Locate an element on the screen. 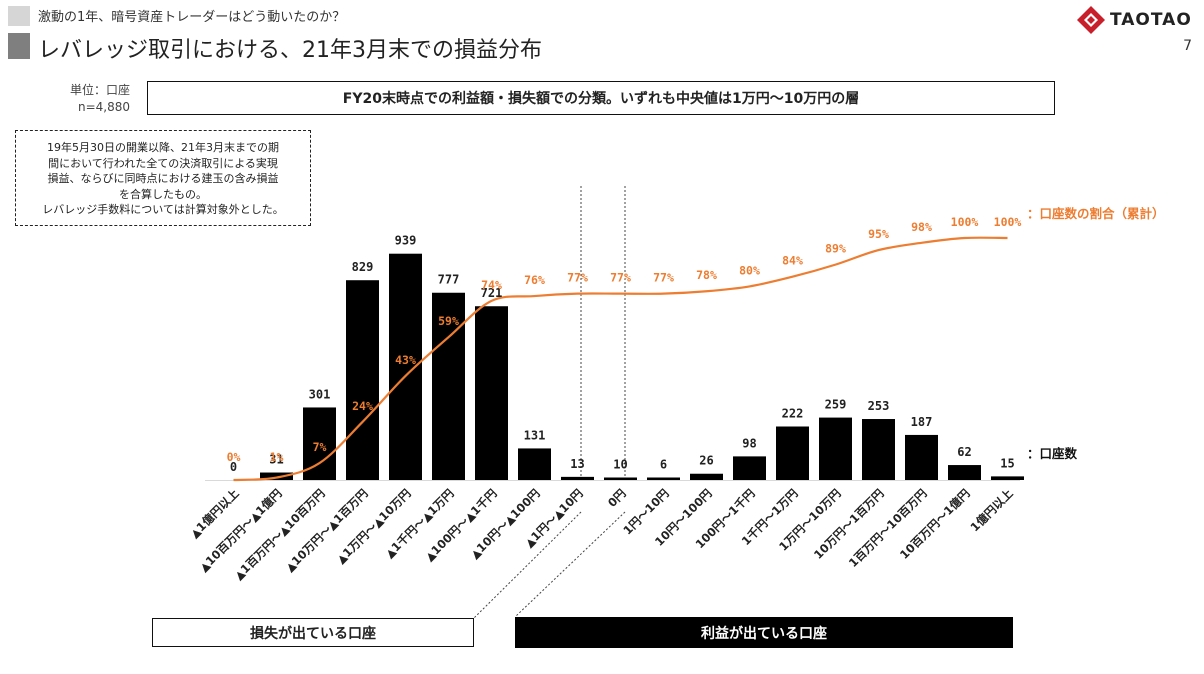  taotao-logo: TAOTAO is located at coordinates (1133, 20).